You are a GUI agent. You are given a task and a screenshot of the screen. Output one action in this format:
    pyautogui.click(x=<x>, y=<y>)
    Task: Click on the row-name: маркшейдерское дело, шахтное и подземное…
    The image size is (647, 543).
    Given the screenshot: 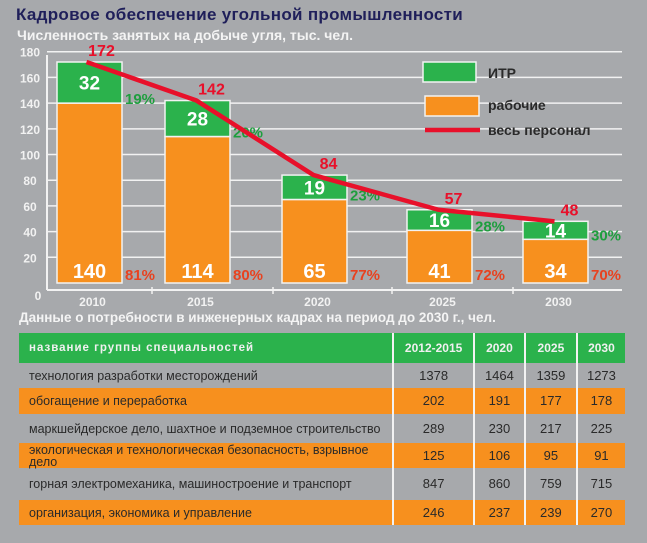 What is the action you would take?
    pyautogui.click(x=206, y=428)
    